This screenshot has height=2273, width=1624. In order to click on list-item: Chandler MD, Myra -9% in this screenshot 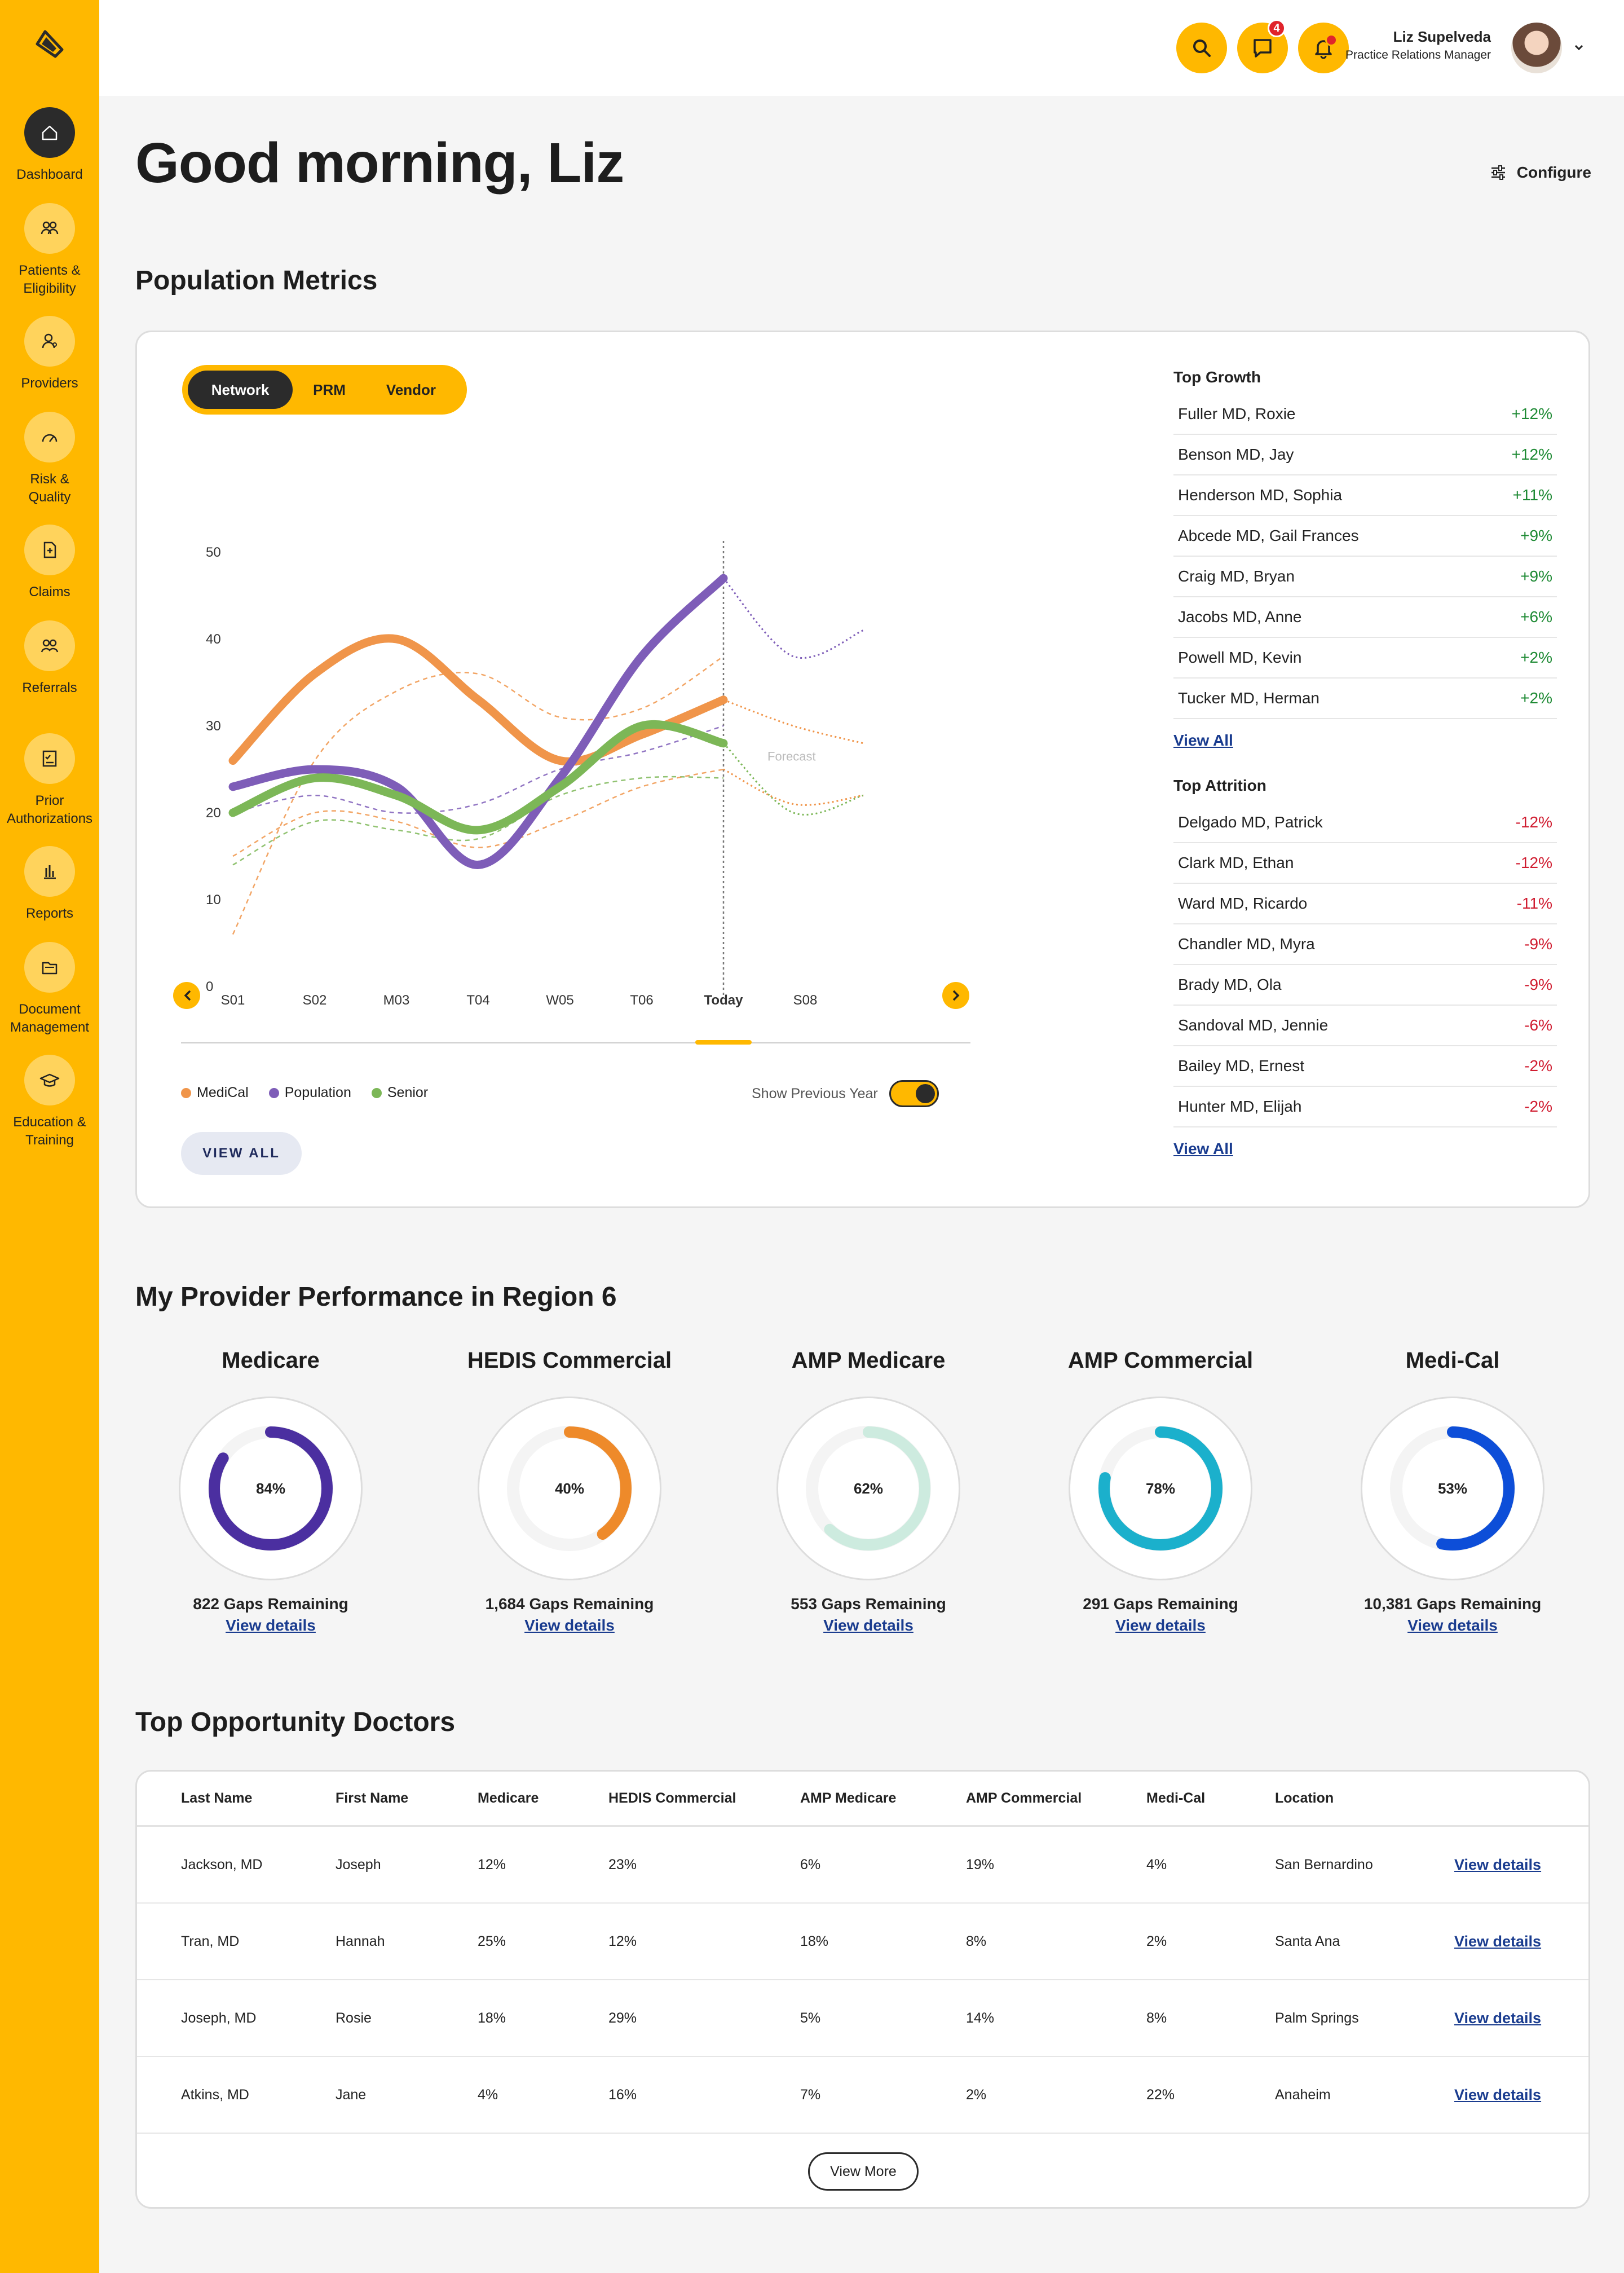, I will do `click(1365, 944)`.